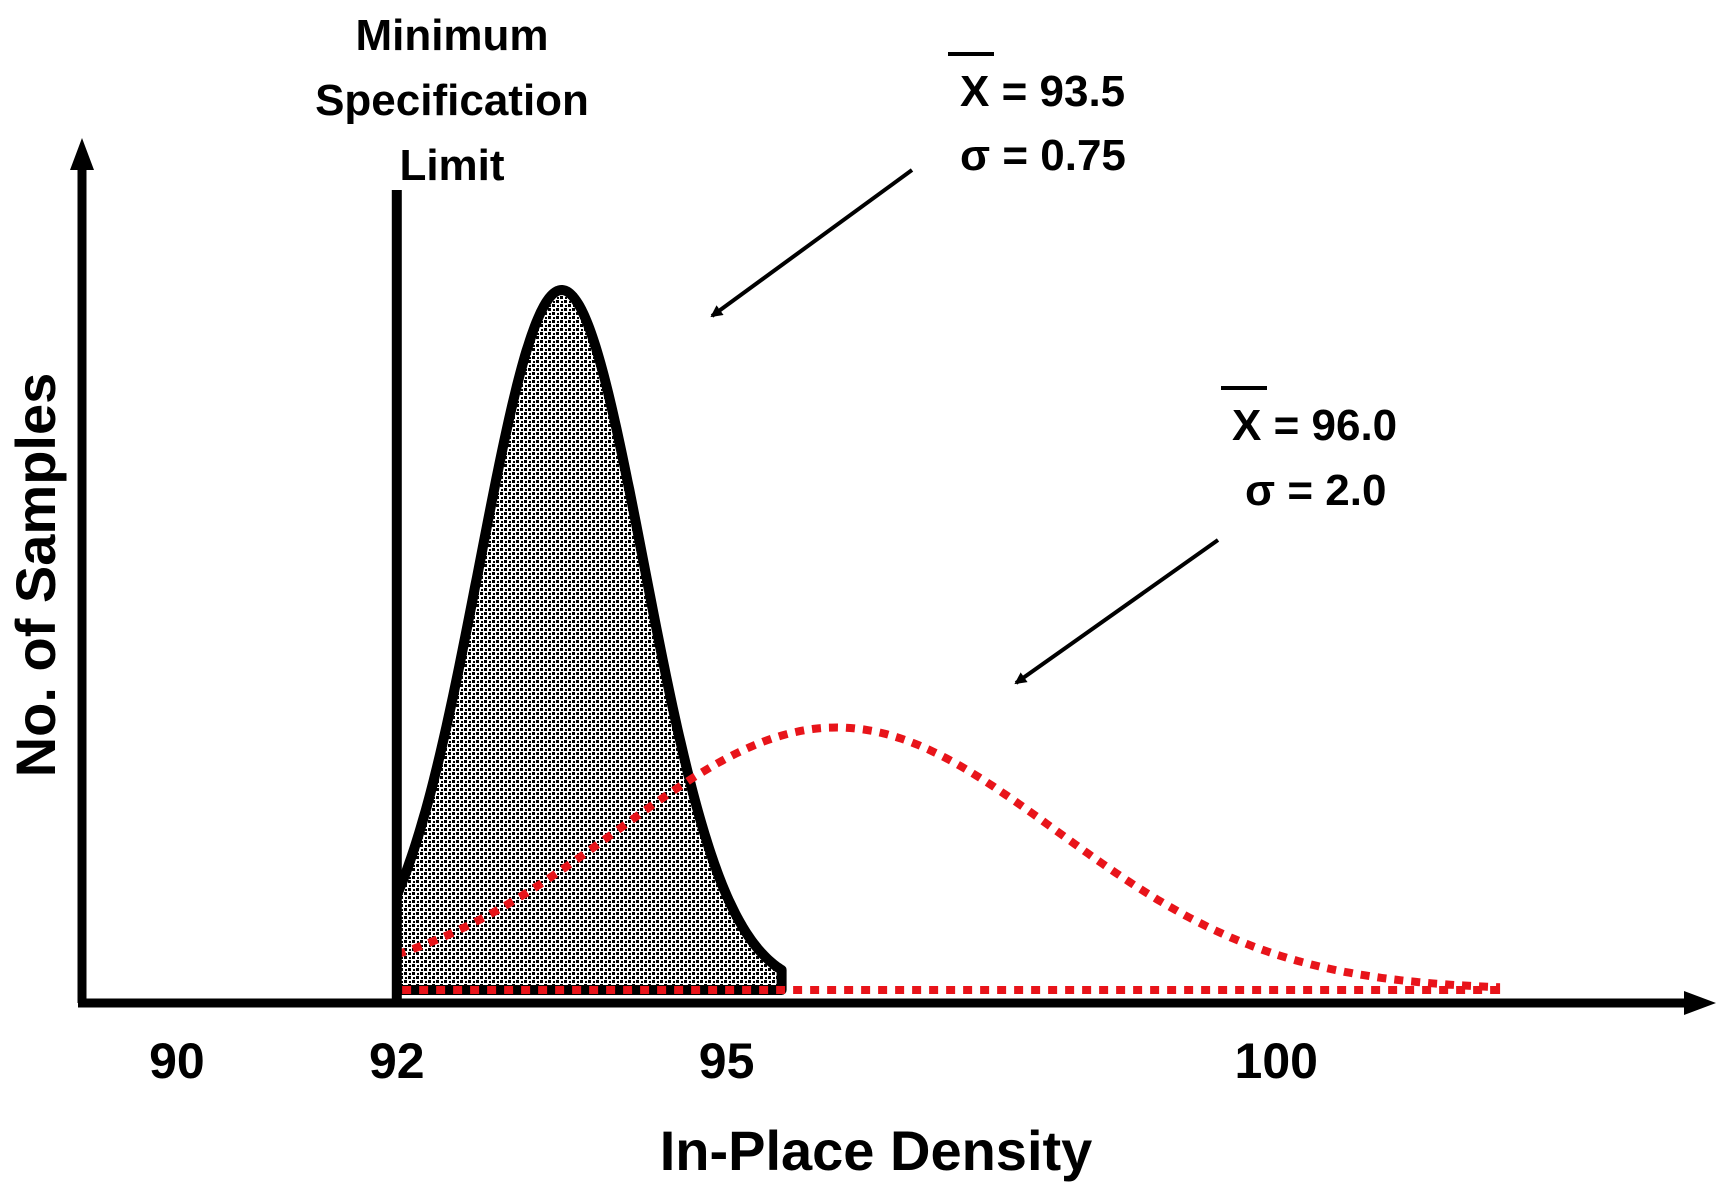 The width and height of the screenshot is (1719, 1185). I want to click on y-axis-arrow-icon, so click(82, 154).